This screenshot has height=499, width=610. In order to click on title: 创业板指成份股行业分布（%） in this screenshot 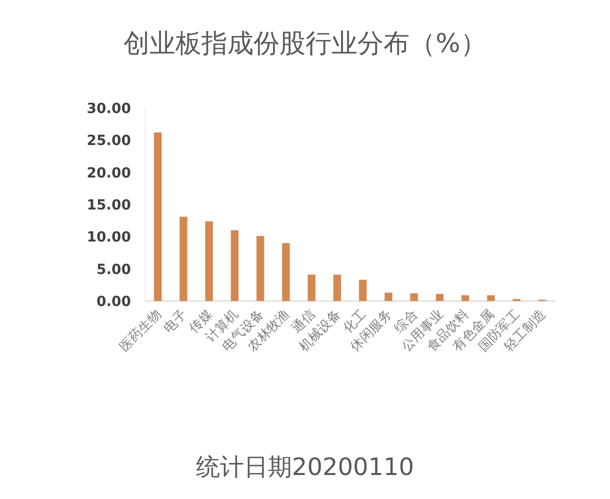, I will do `click(305, 44)`.